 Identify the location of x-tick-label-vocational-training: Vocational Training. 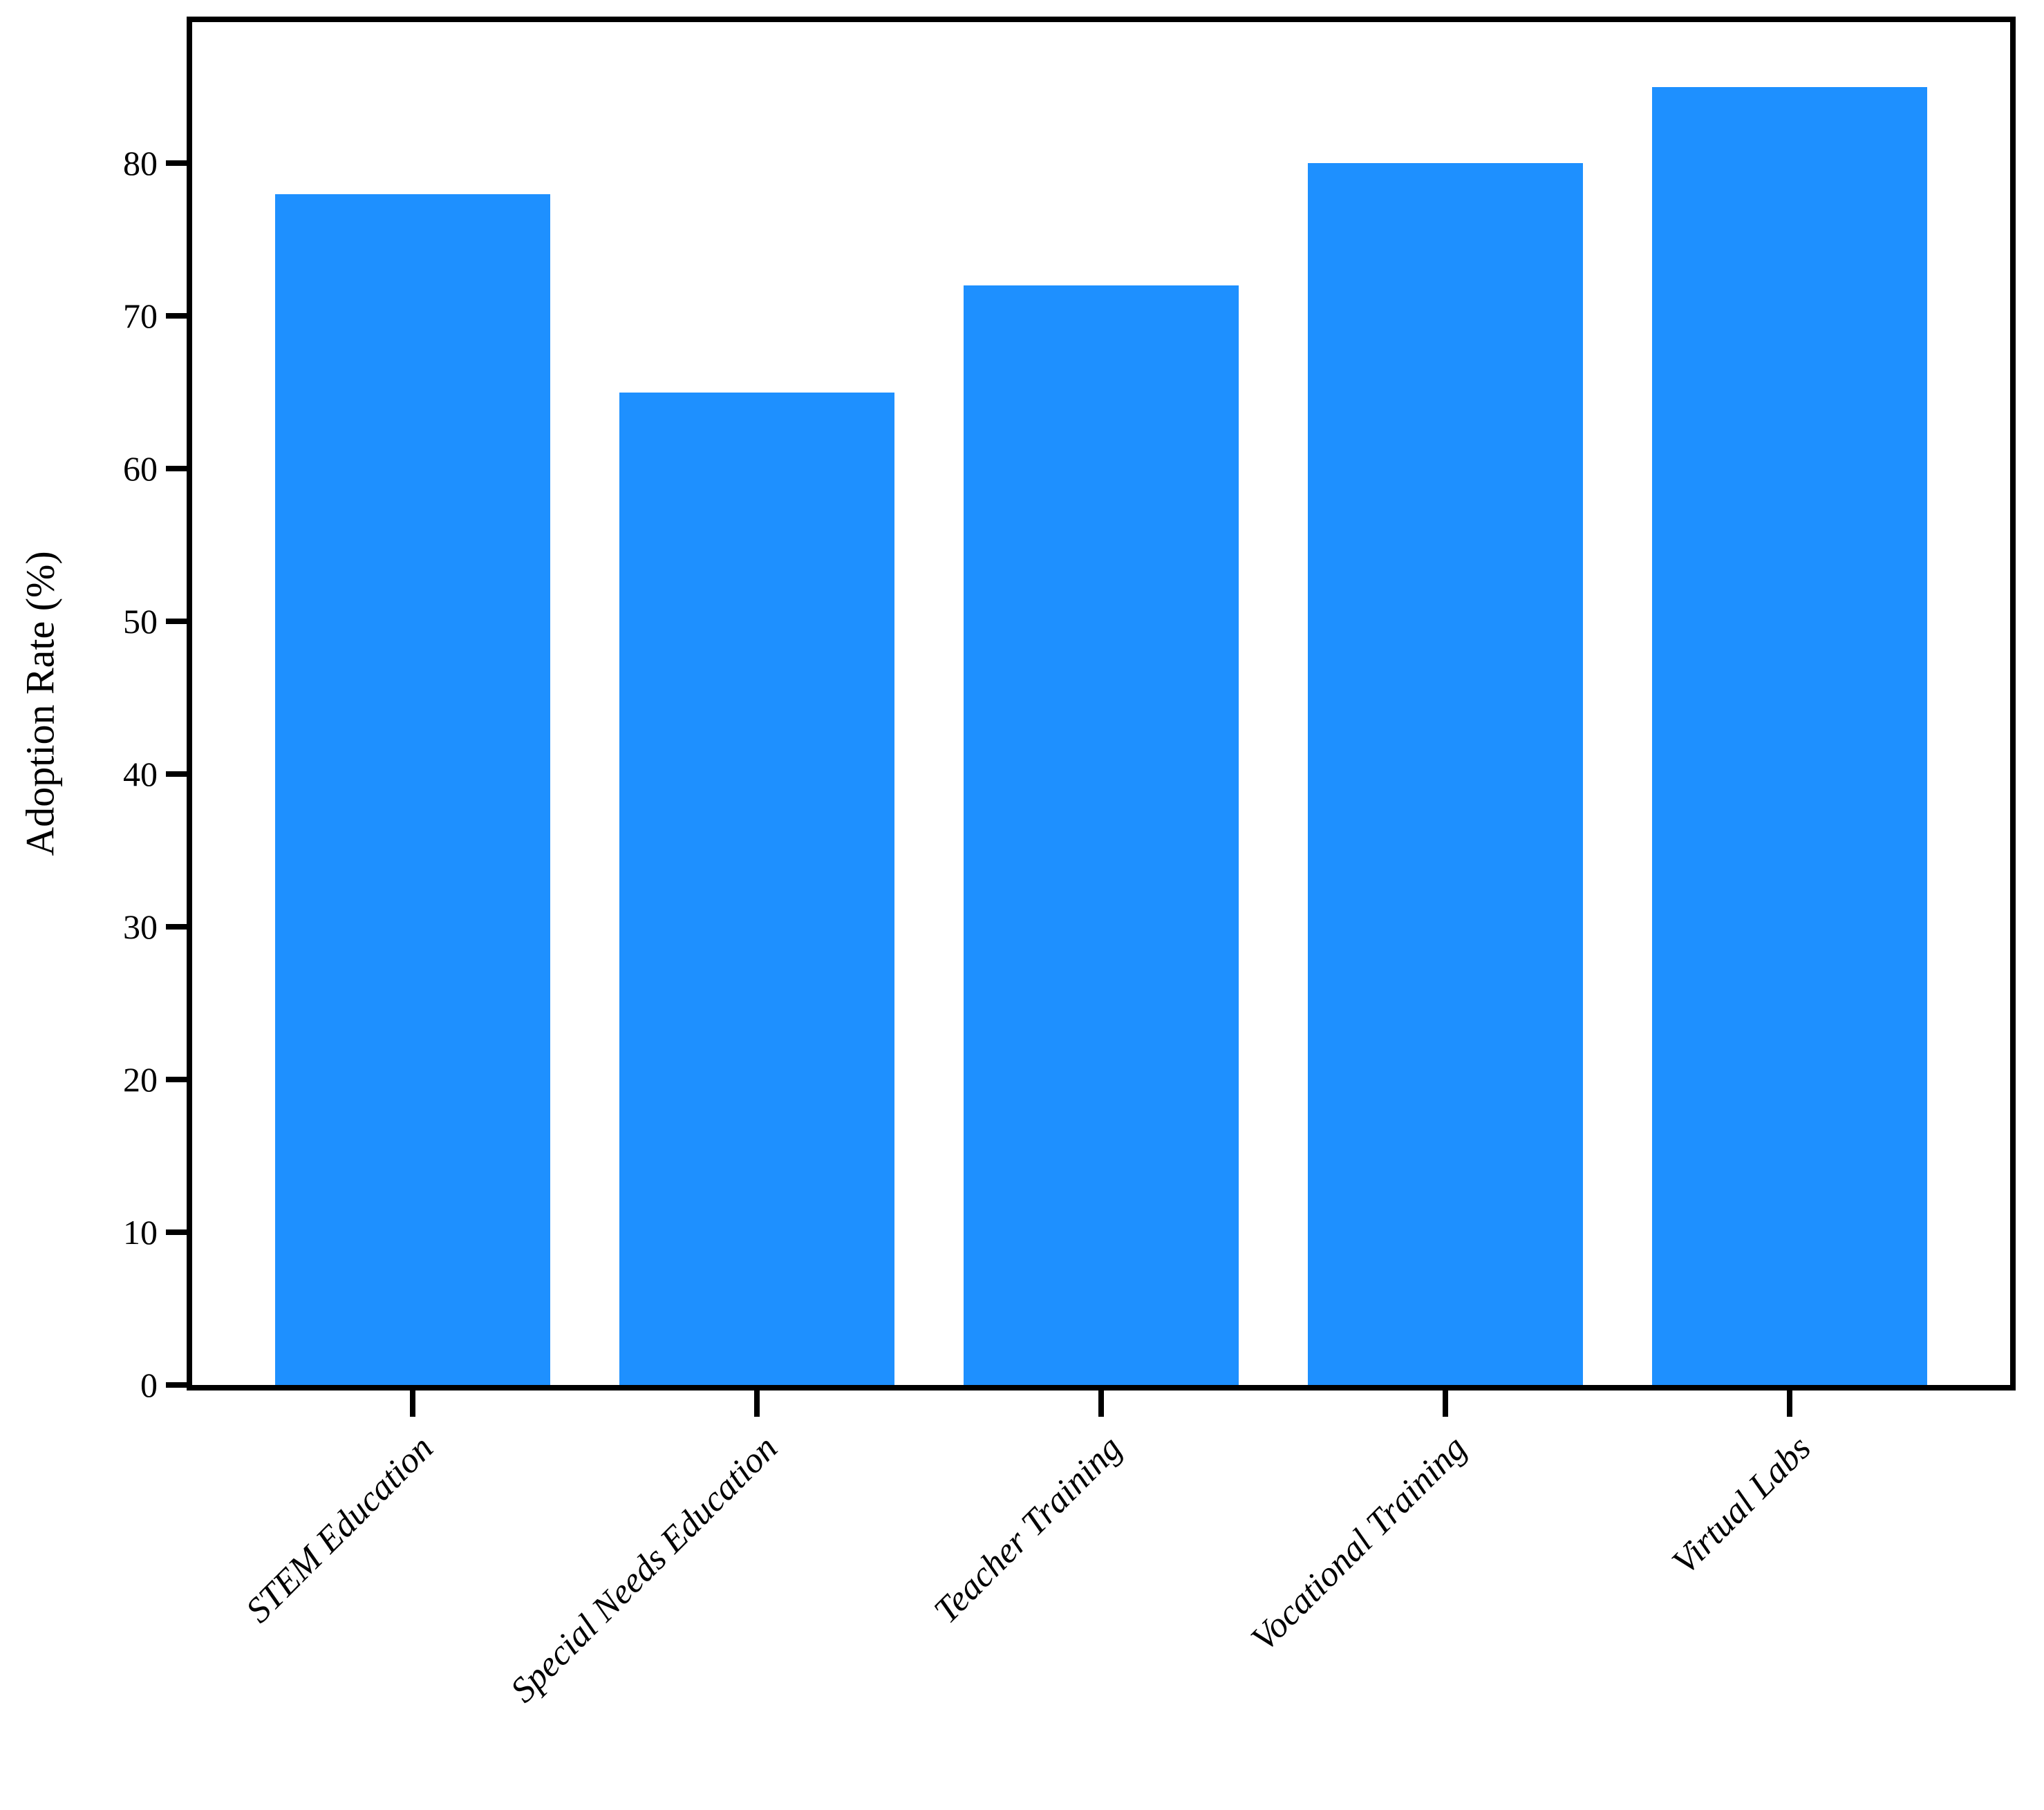
(1358, 1543).